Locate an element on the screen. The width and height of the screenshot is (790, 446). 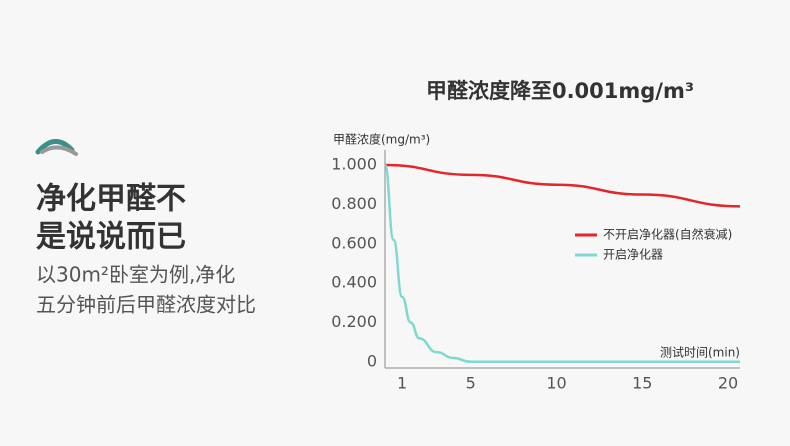
x-axis-label: 测试时间(min) is located at coordinates (700, 352).